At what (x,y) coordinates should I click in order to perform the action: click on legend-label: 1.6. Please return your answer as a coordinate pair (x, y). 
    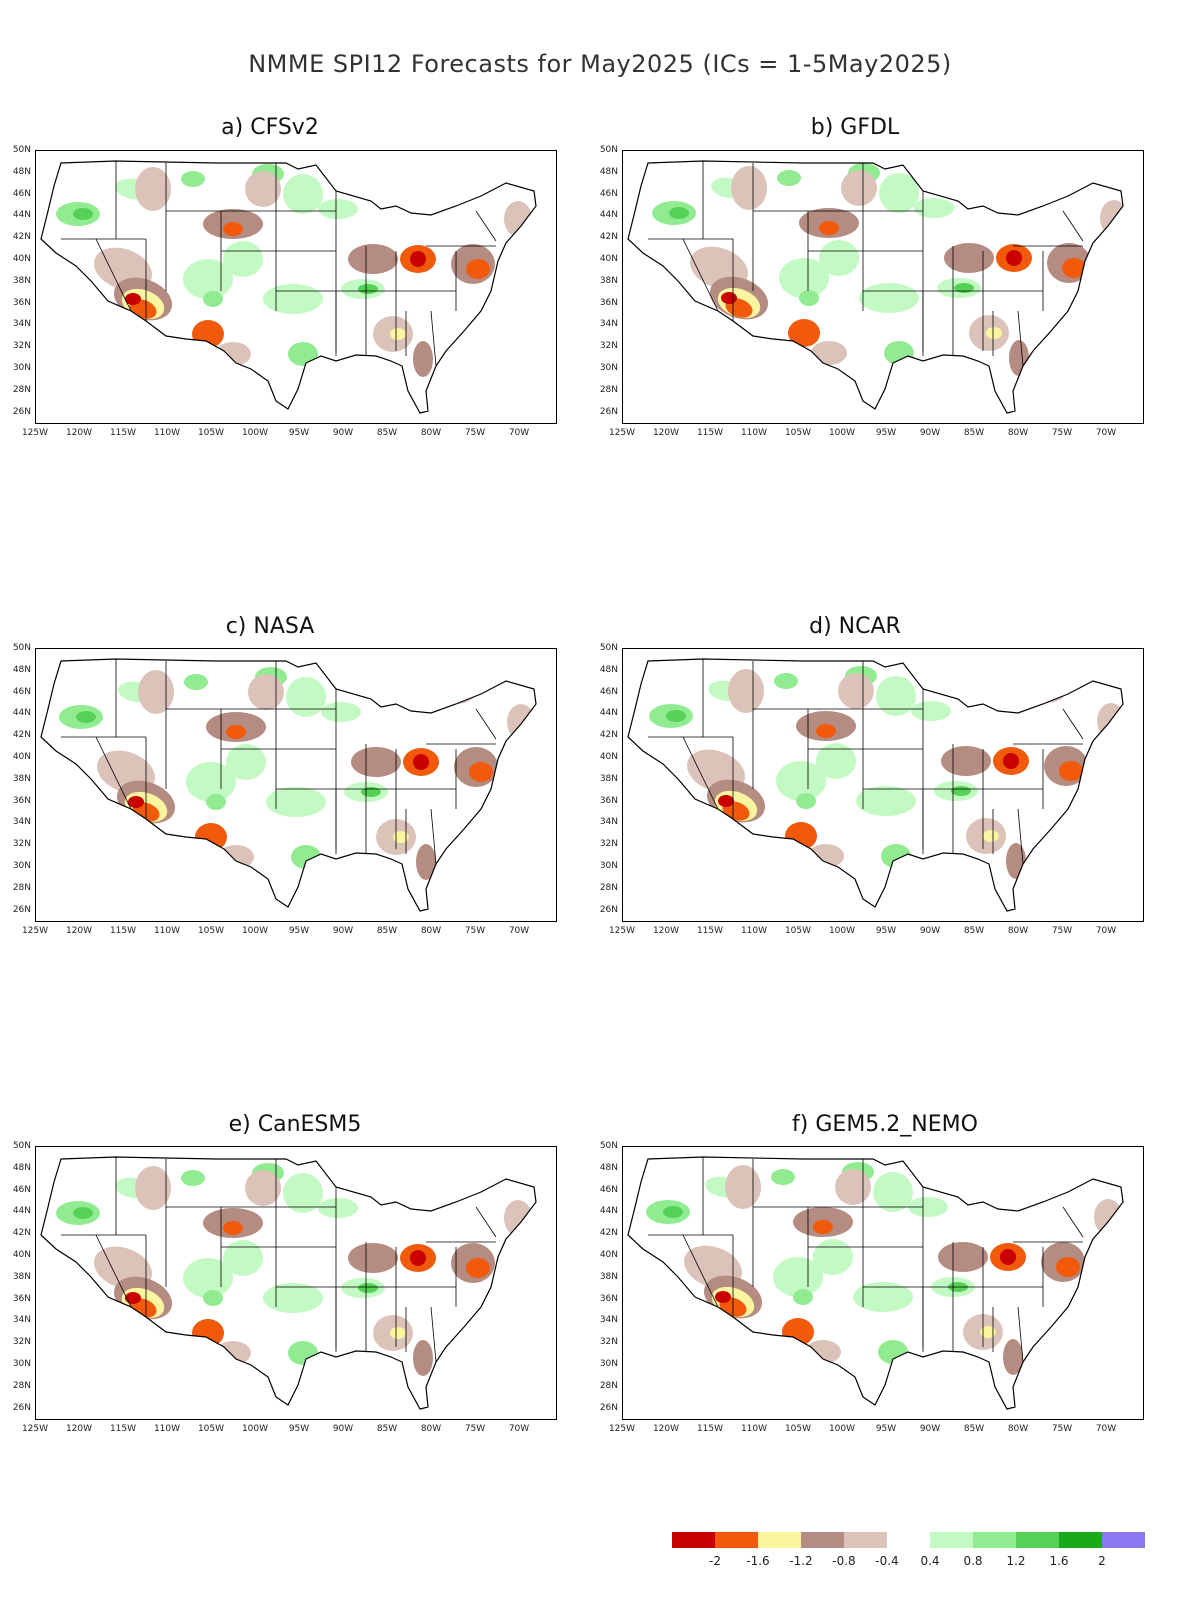
    Looking at the image, I should click on (1059, 1561).